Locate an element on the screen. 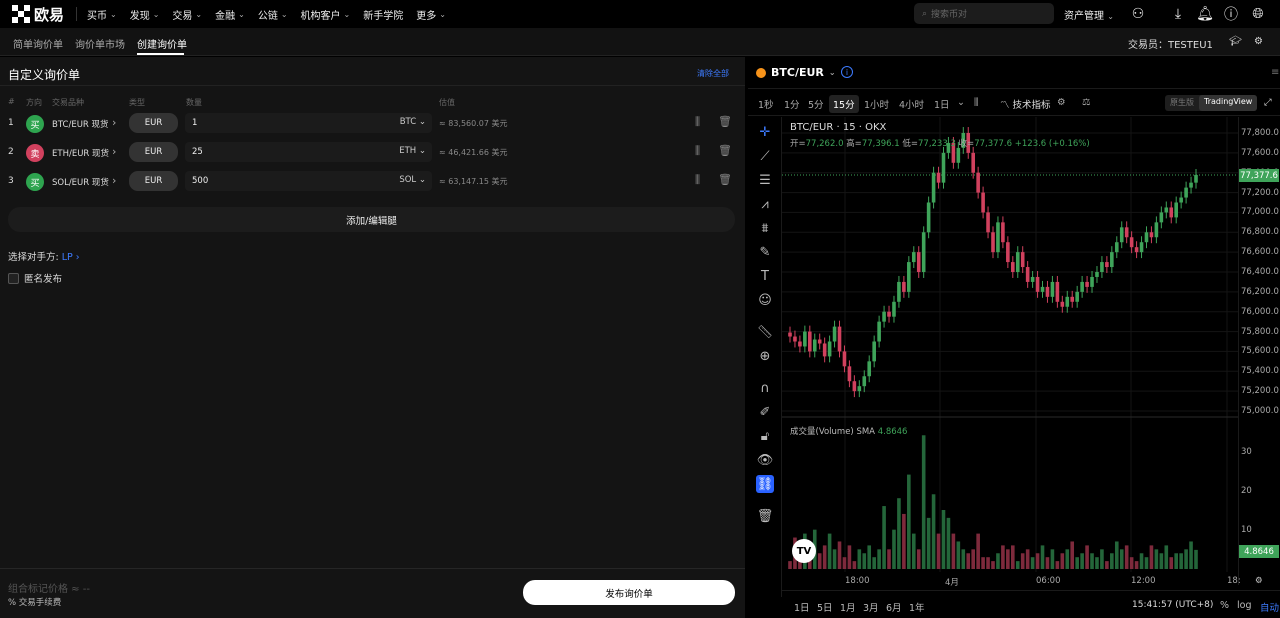 This screenshot has width=1280, height=618. asset-management-menu: 资产管理 ⌄ is located at coordinates (1089, 14).